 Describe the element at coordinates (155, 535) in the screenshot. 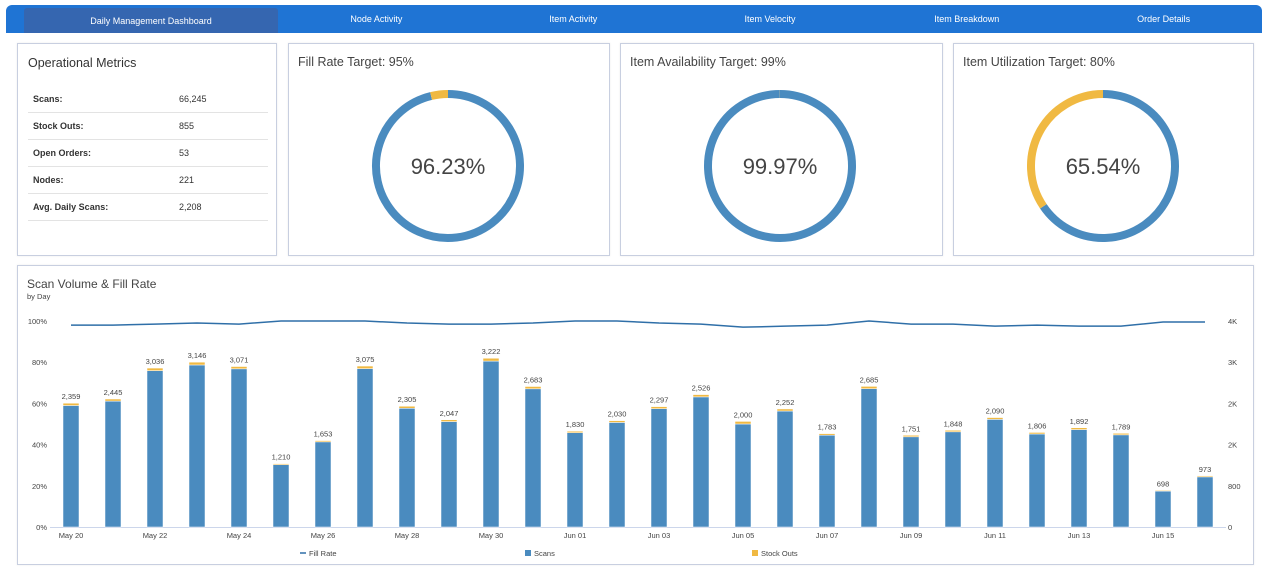

I see `x-tick-label: May 22` at that location.